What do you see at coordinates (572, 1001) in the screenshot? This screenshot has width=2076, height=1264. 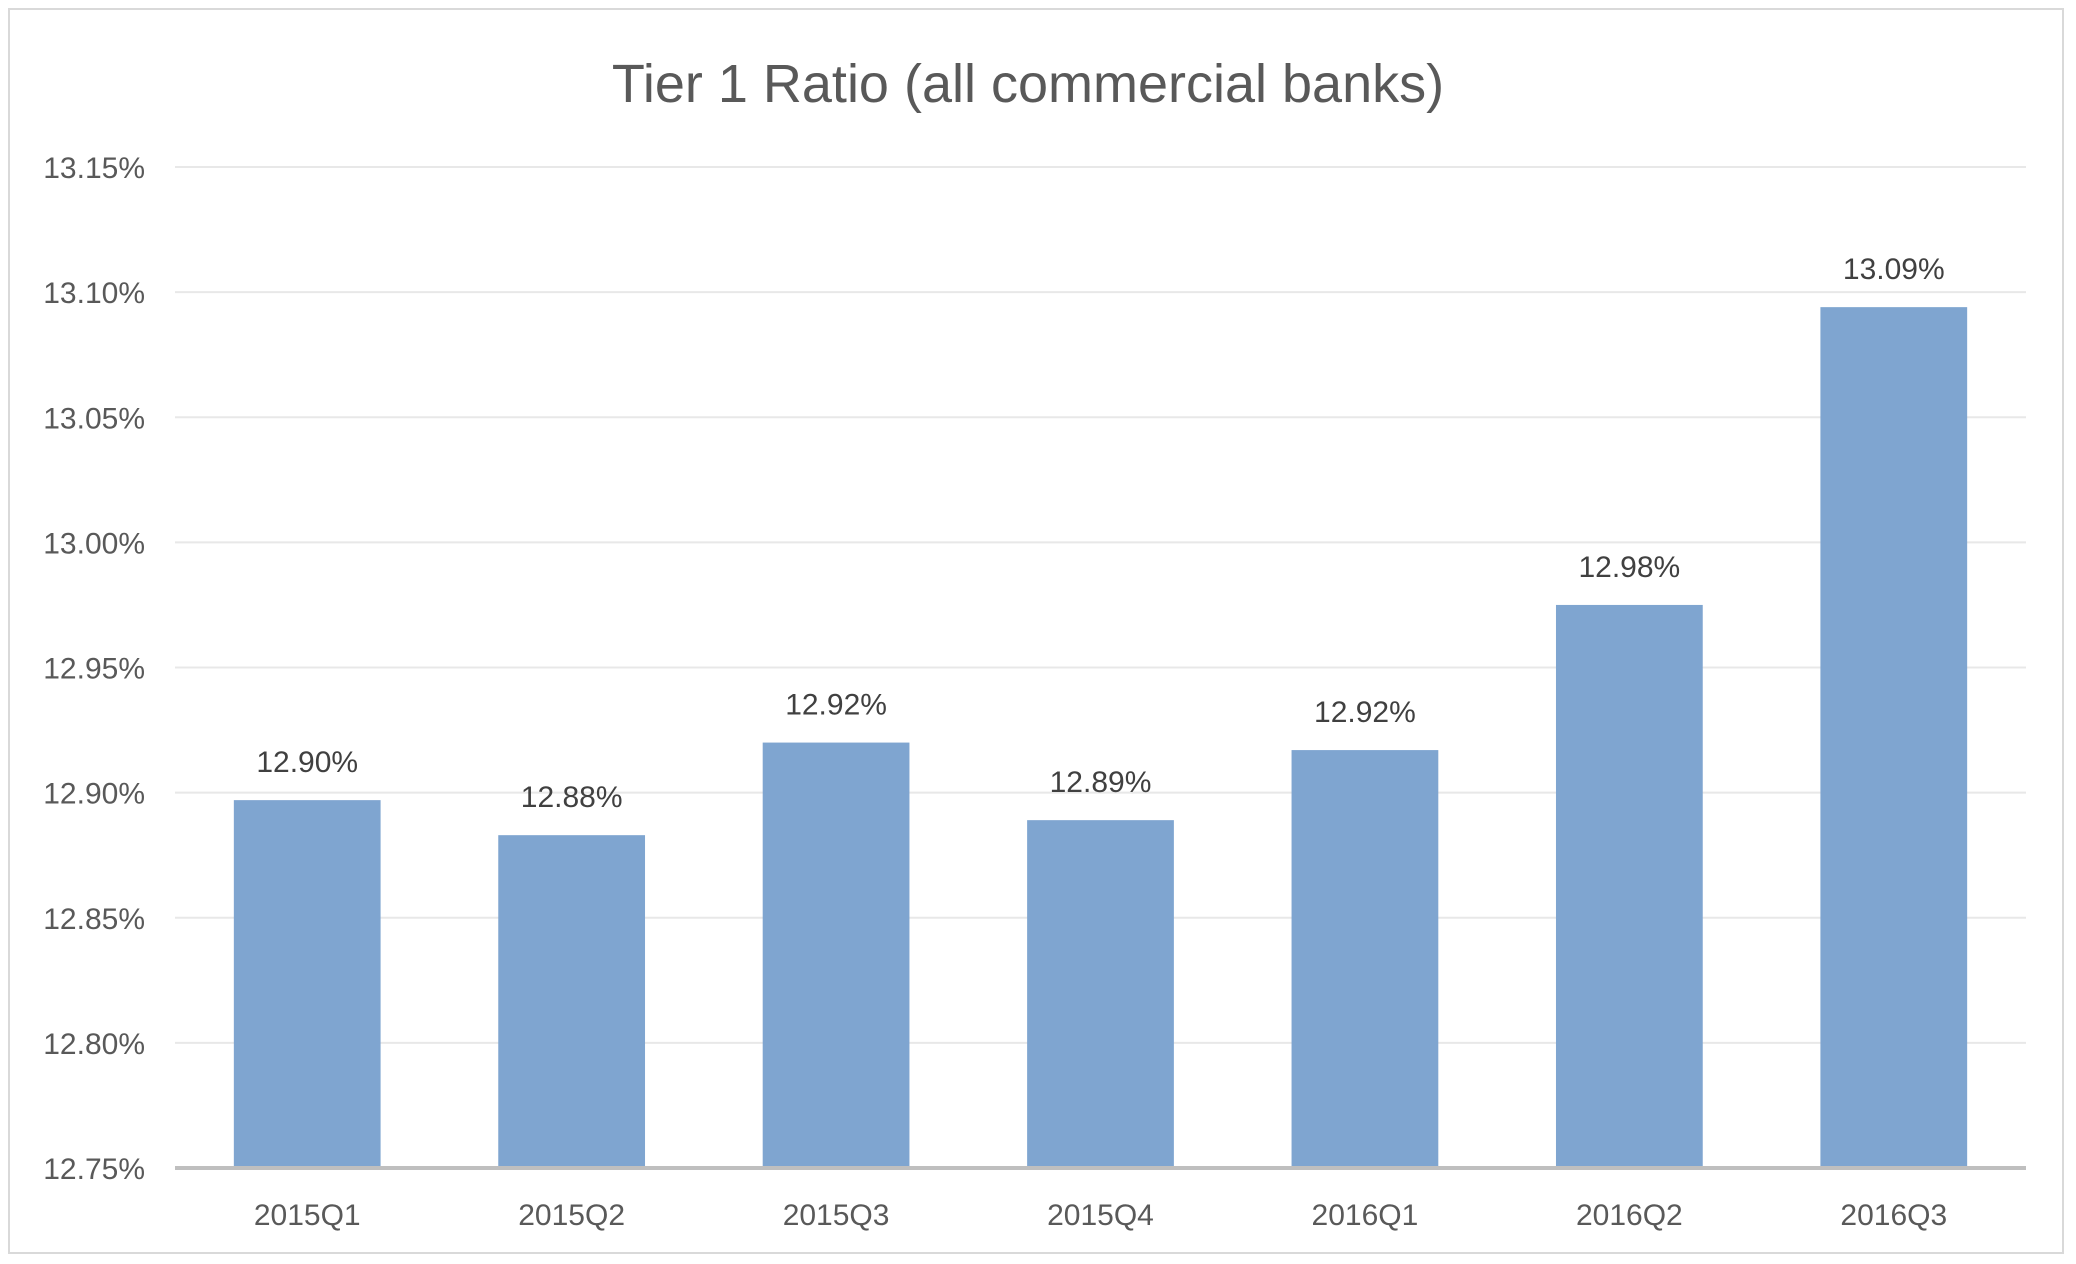 I see `bar-2015Q2` at bounding box center [572, 1001].